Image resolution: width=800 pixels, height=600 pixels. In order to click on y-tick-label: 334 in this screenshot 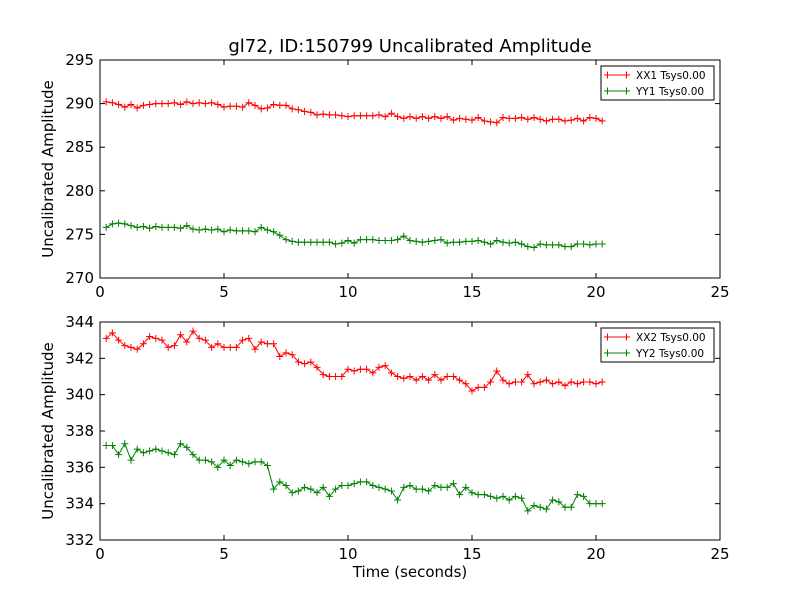, I will do `click(79, 504)`.